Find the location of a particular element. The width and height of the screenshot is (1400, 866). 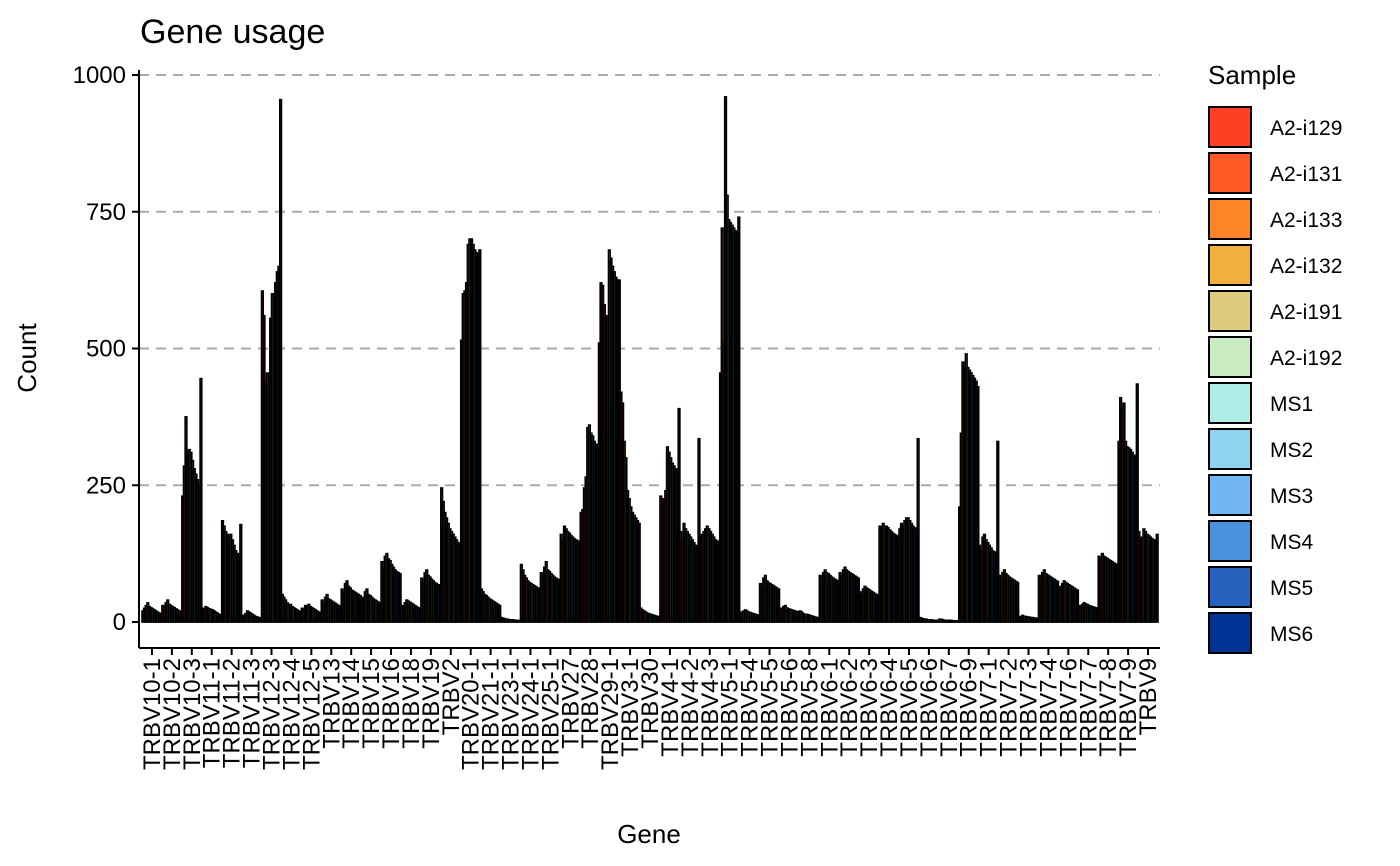

x-tick-label: TRBV19 is located at coordinates (431, 703).